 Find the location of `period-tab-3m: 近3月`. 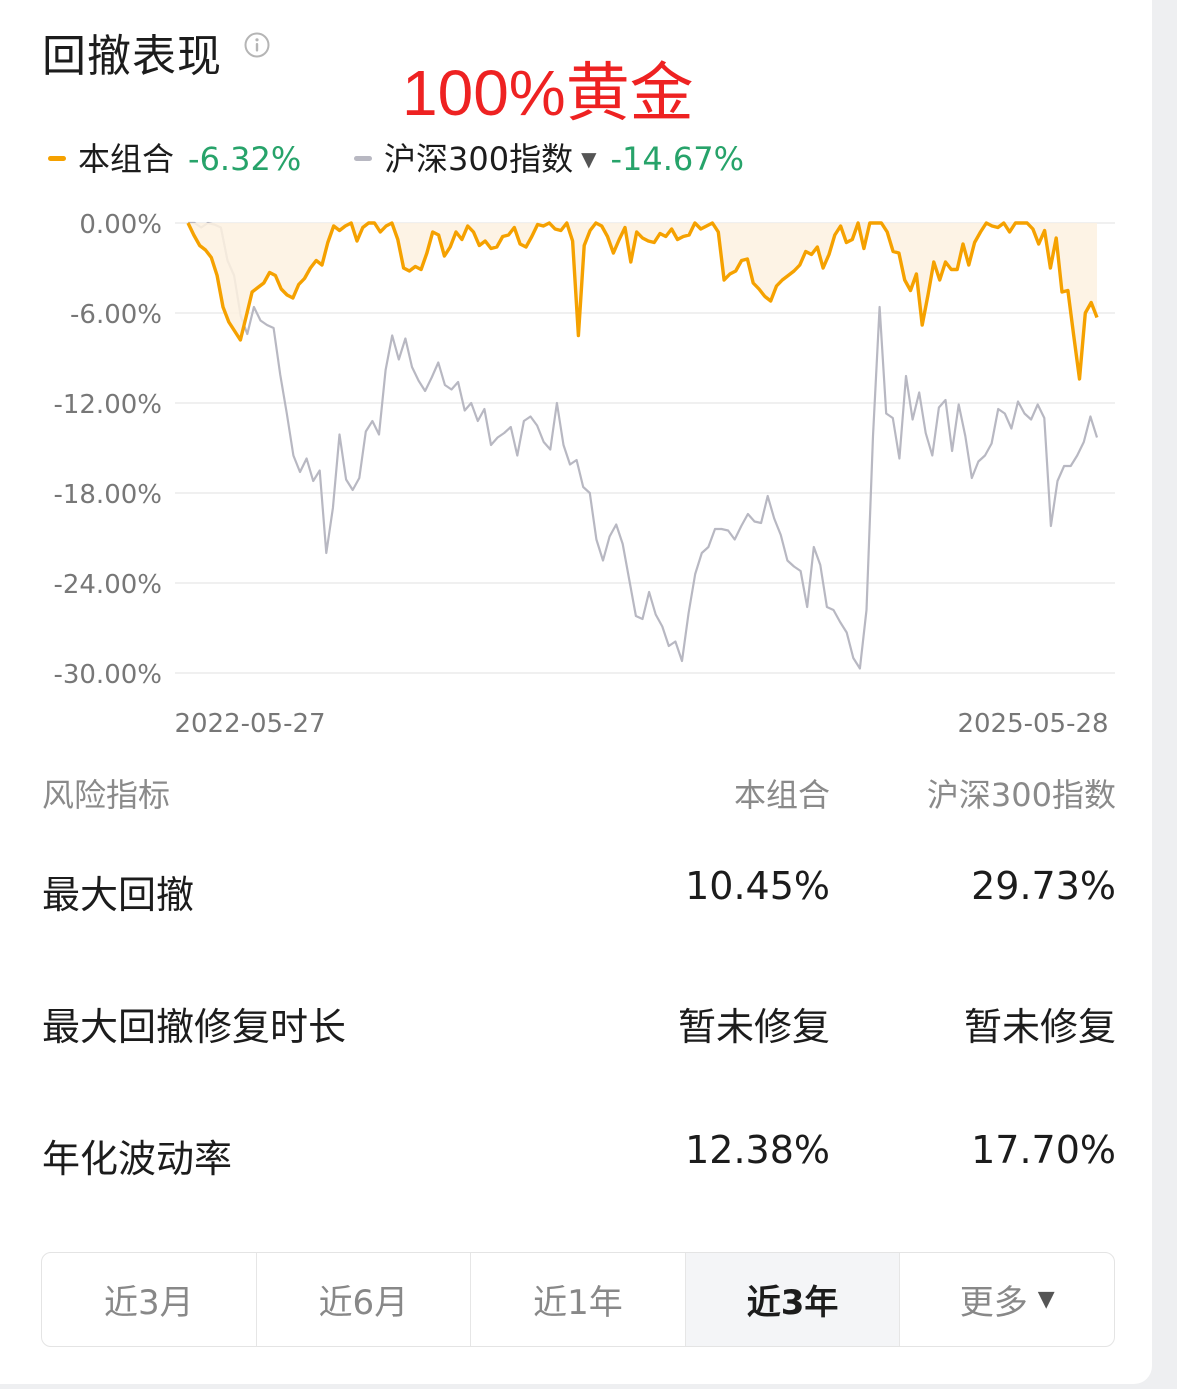

period-tab-3m: 近3月 is located at coordinates (149, 1299).